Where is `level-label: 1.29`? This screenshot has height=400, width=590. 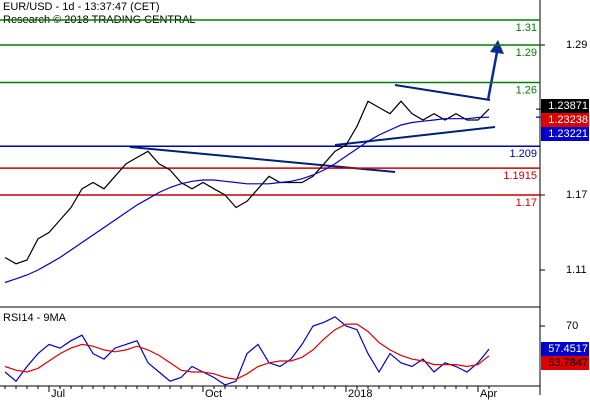
level-label: 1.29 is located at coordinates (526, 53).